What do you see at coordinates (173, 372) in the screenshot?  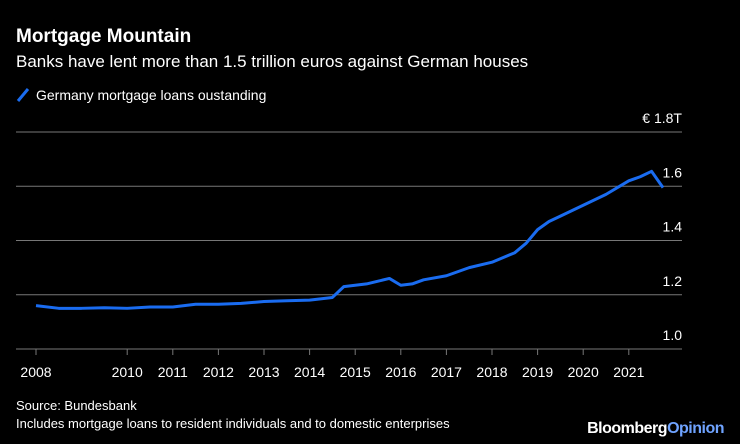 I see `x-tick-label: 2011` at bounding box center [173, 372].